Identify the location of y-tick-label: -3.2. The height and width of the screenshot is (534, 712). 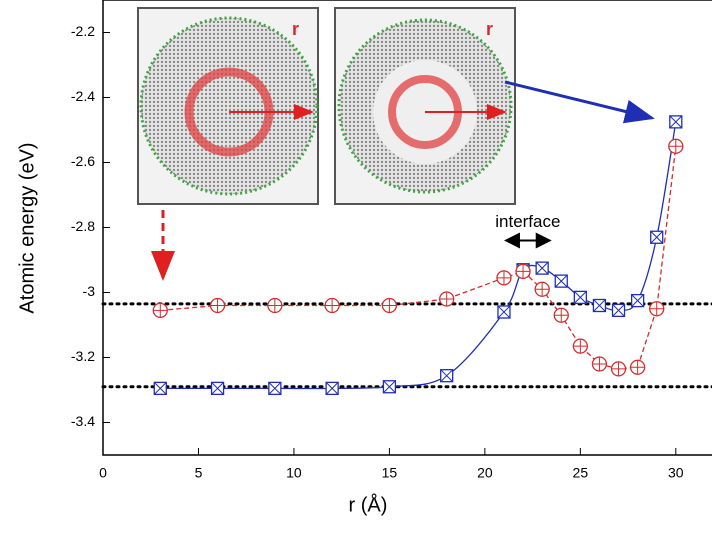
(83, 356).